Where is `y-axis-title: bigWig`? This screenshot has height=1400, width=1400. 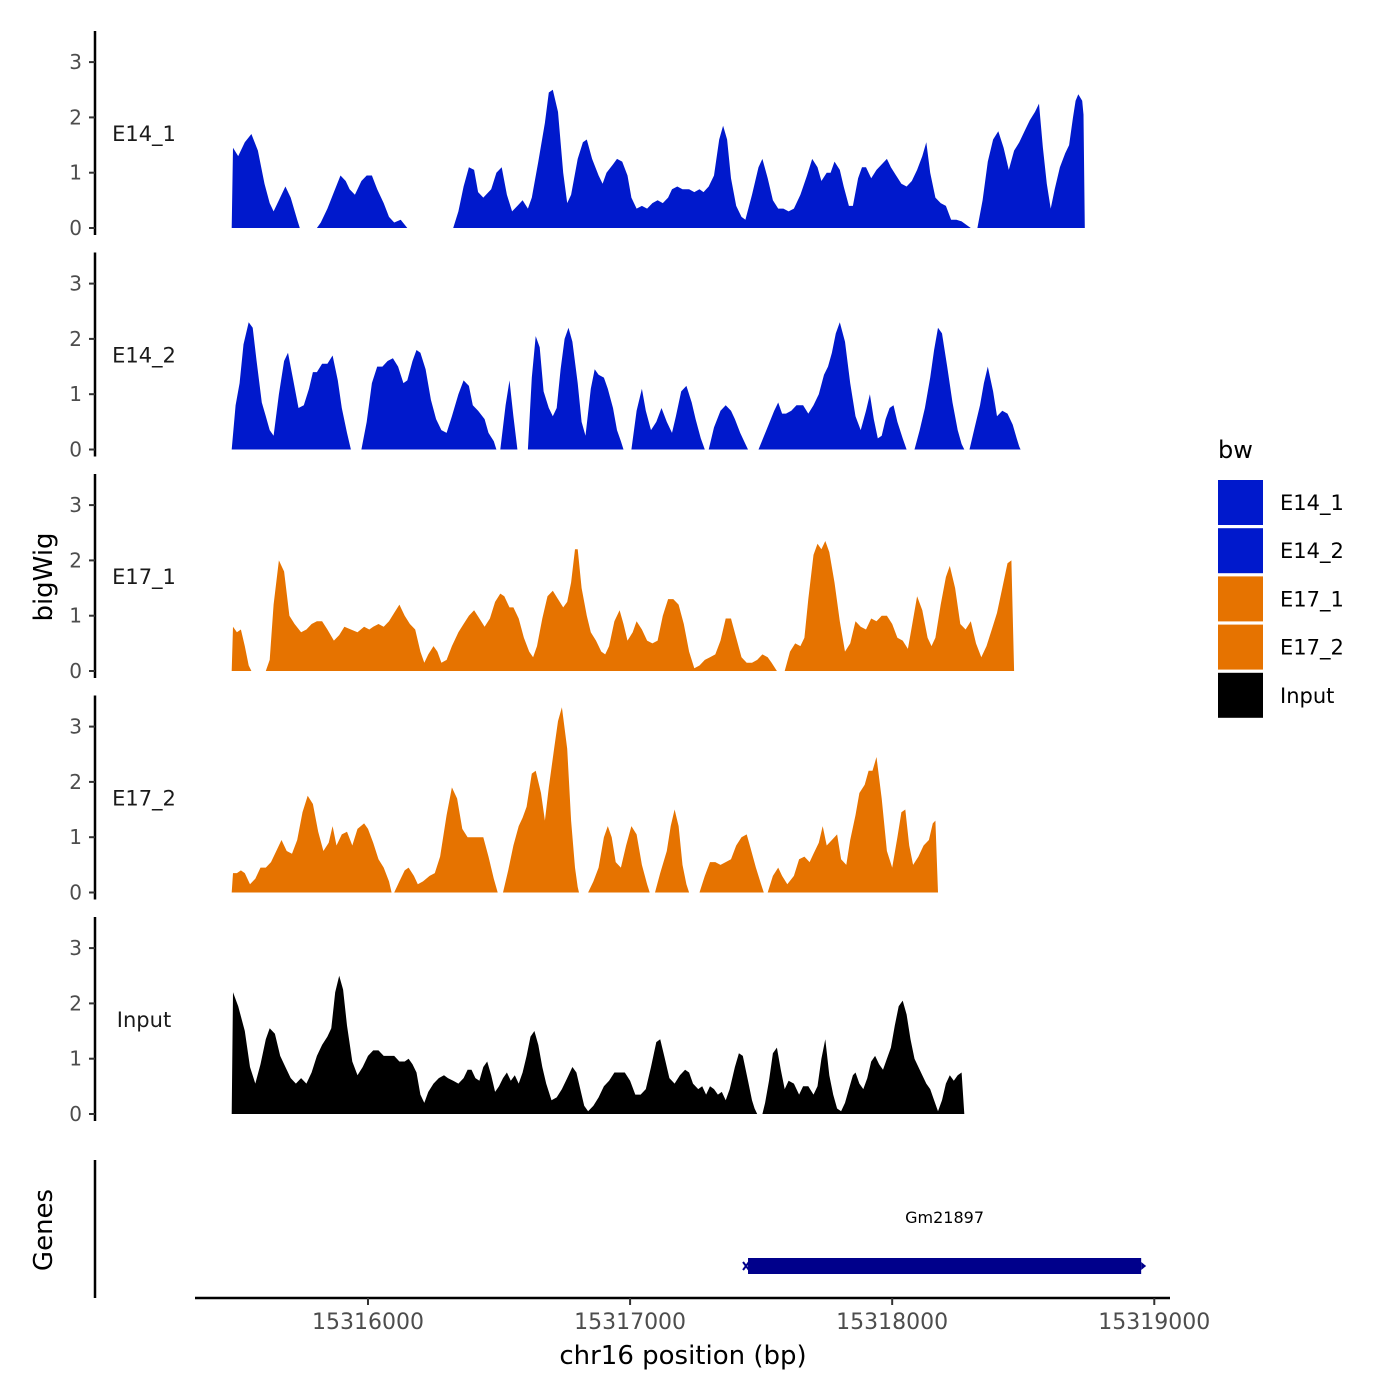 y-axis-title: bigWig is located at coordinates (44, 576).